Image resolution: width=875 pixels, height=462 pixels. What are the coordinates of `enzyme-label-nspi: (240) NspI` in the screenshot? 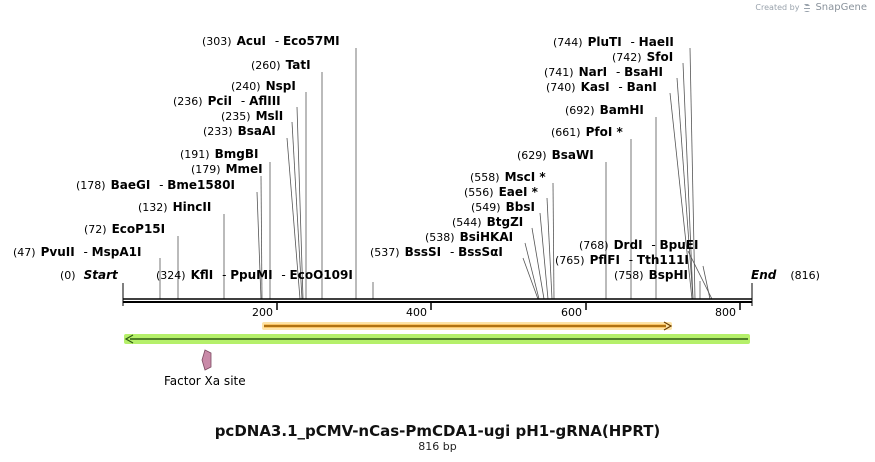 It's located at (263, 86).